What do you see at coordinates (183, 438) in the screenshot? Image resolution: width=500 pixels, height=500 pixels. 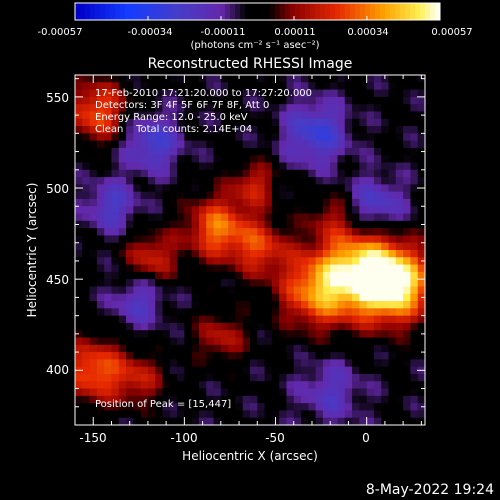 I see `x-tick-label: -100` at bounding box center [183, 438].